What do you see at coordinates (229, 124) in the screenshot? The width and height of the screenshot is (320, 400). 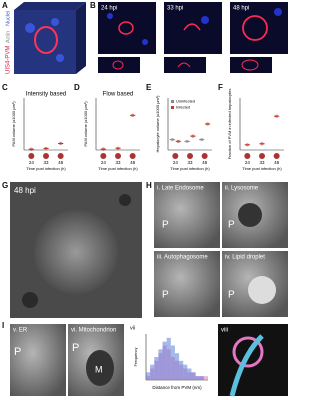 I see `y-axis-label: Fraction of PVM in infected hepatocytes` at bounding box center [229, 124].